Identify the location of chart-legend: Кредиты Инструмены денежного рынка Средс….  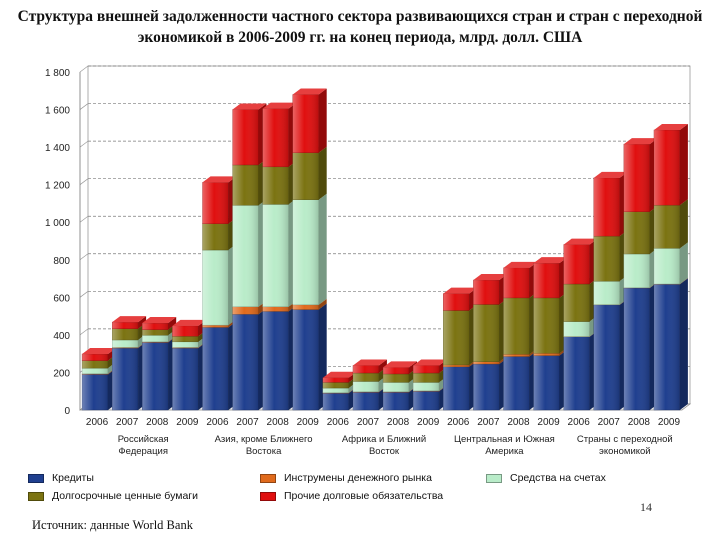
(328, 489).